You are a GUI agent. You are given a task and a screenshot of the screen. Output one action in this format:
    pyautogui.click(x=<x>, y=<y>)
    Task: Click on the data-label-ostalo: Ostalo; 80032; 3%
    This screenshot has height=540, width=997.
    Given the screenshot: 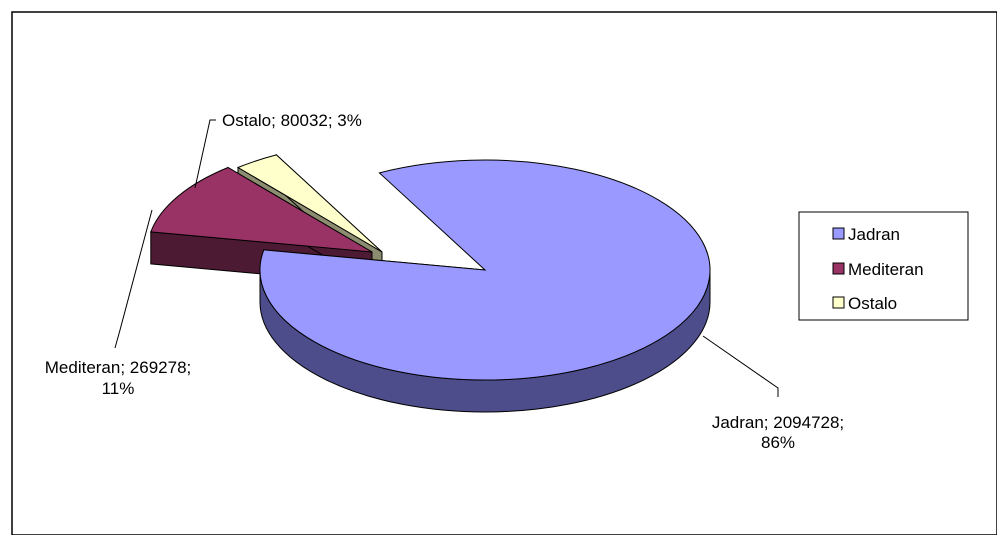 What is the action you would take?
    pyautogui.click(x=292, y=120)
    